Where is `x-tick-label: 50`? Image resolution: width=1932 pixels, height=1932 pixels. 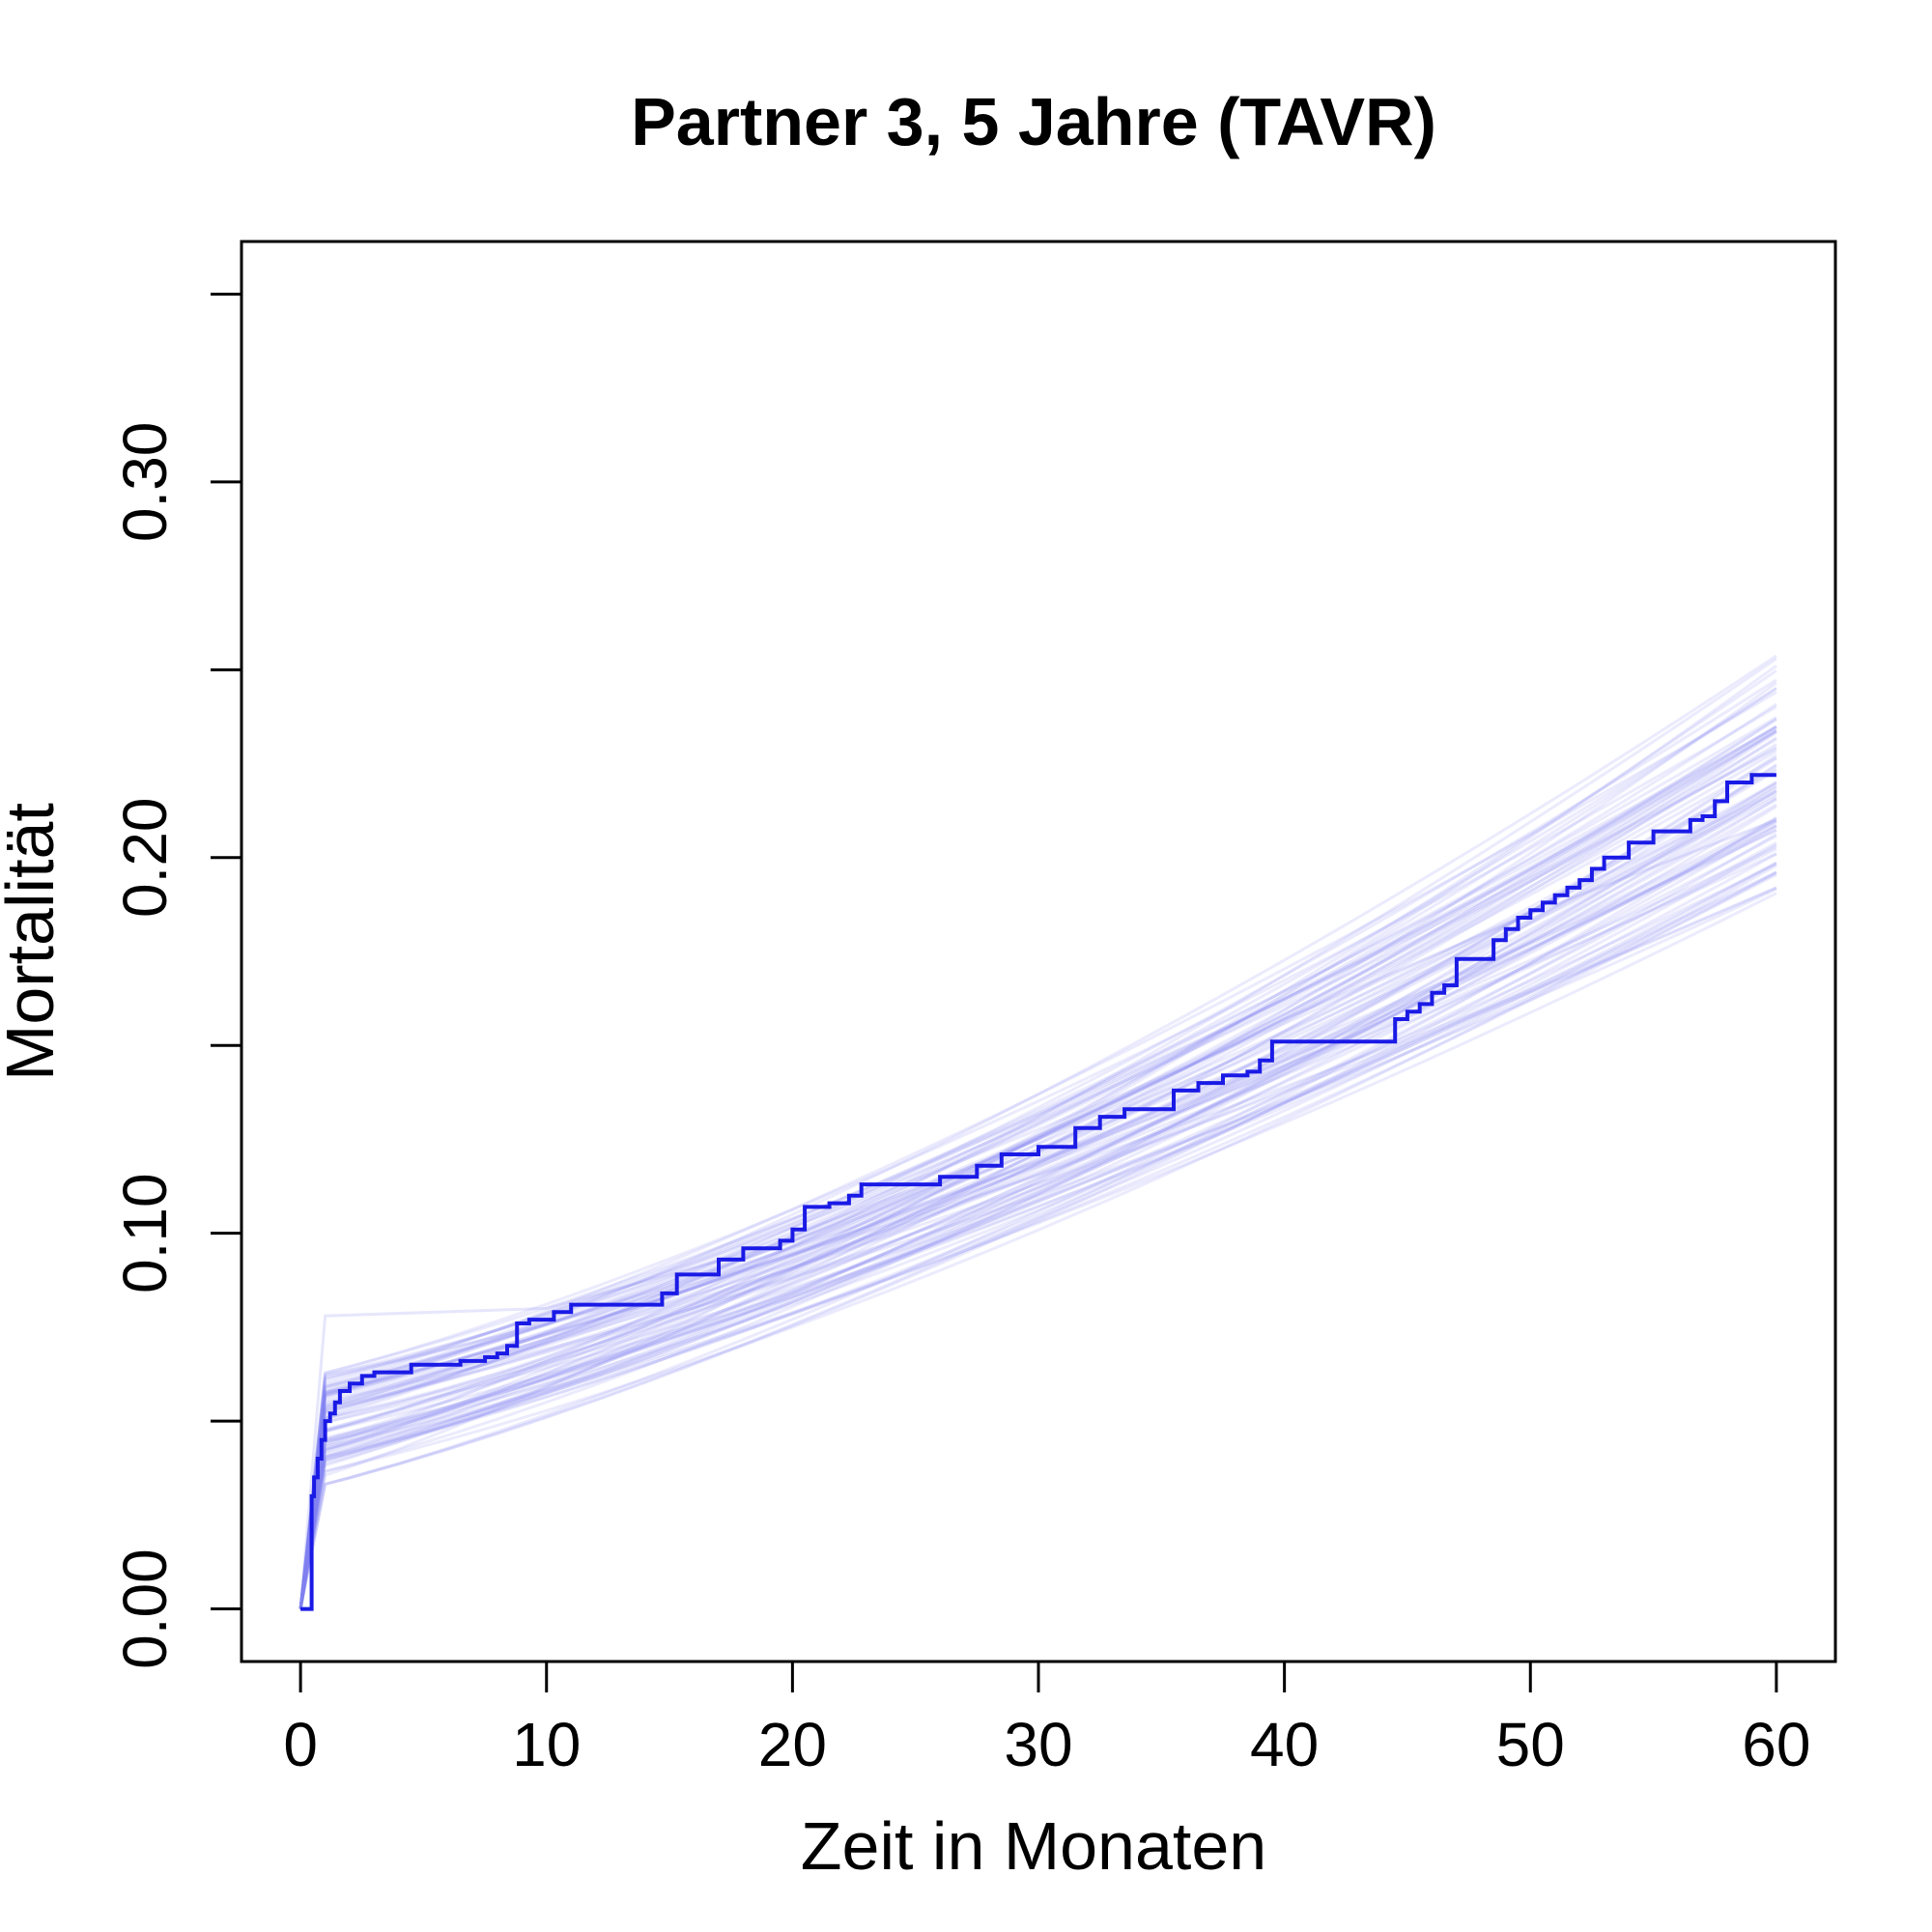 x-tick-label: 50 is located at coordinates (1530, 1744).